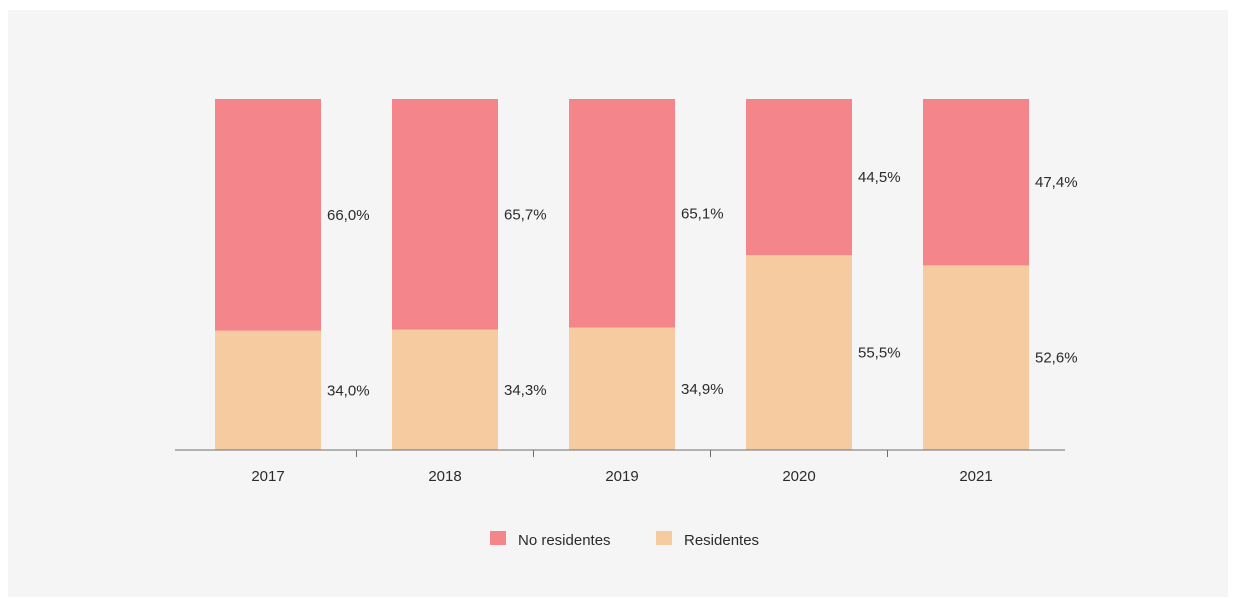 Image resolution: width=1236 pixels, height=599 pixels. Describe the element at coordinates (622, 213) in the screenshot. I see `bar-no-residentes-2019` at that location.